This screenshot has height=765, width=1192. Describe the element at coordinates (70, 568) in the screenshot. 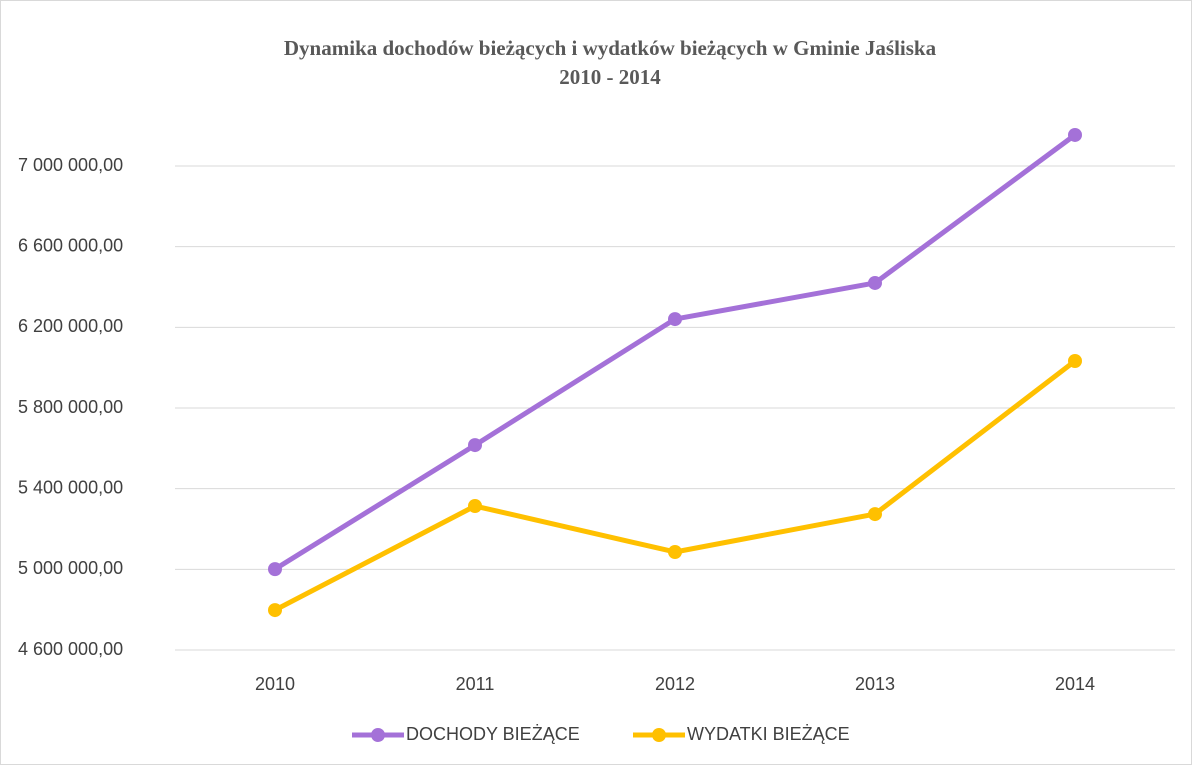

I see `y-tick-label: 5 000 000,00` at that location.